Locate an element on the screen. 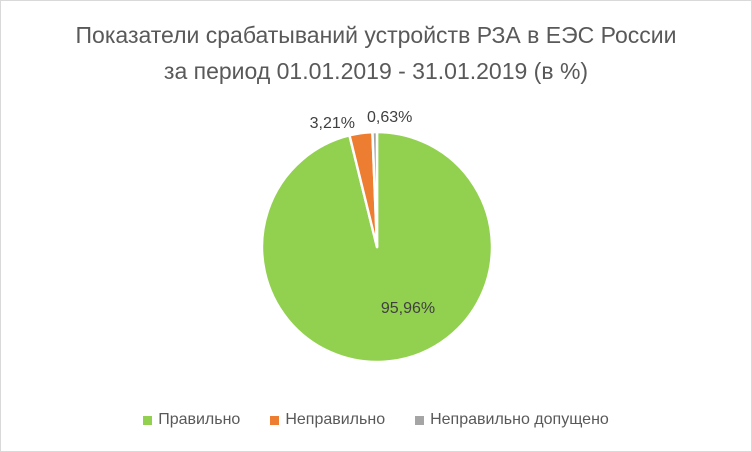  legend-swatch-nepravilno-dopushcheno is located at coordinates (420, 420).